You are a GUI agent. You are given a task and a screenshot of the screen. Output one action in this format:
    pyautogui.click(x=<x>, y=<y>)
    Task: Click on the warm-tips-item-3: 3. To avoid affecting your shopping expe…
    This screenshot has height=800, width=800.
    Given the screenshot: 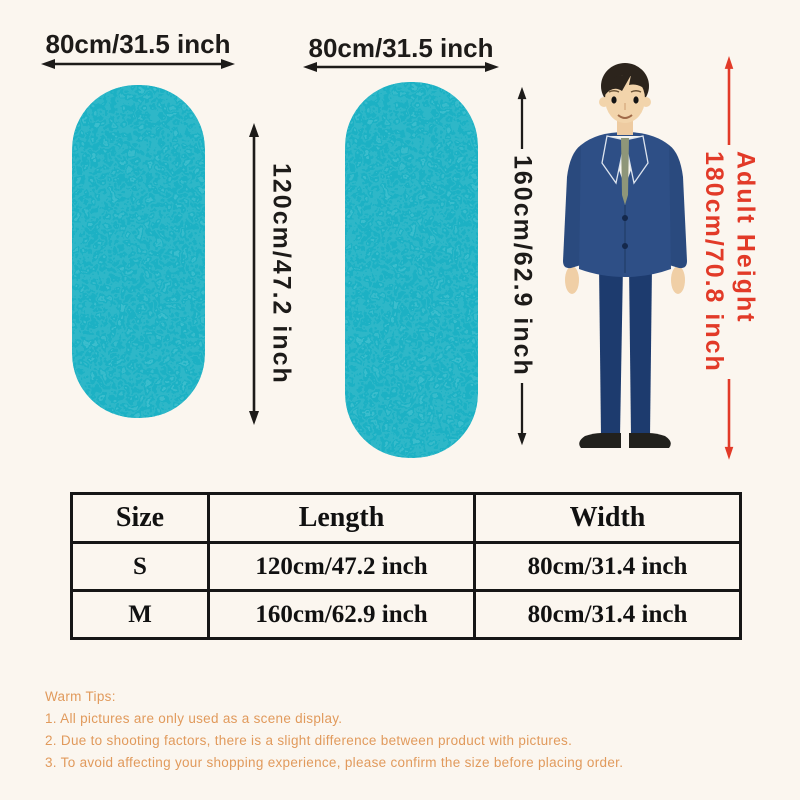 What is the action you would take?
    pyautogui.click(x=334, y=762)
    